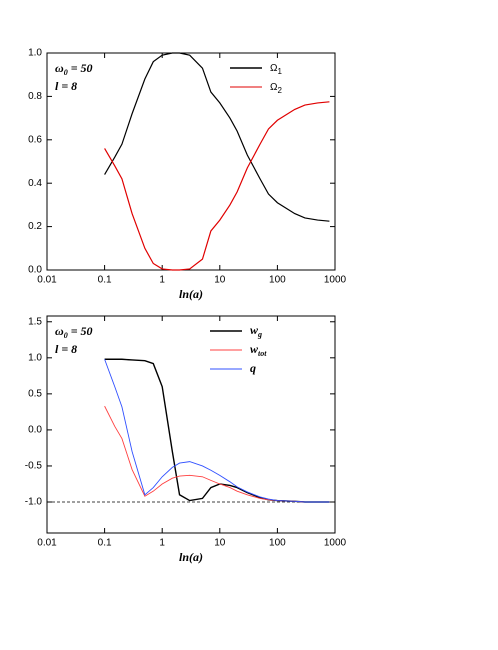 The height and width of the screenshot is (650, 498). Describe the element at coordinates (35, 226) in the screenshot. I see `y-tick-label: 0.2` at that location.